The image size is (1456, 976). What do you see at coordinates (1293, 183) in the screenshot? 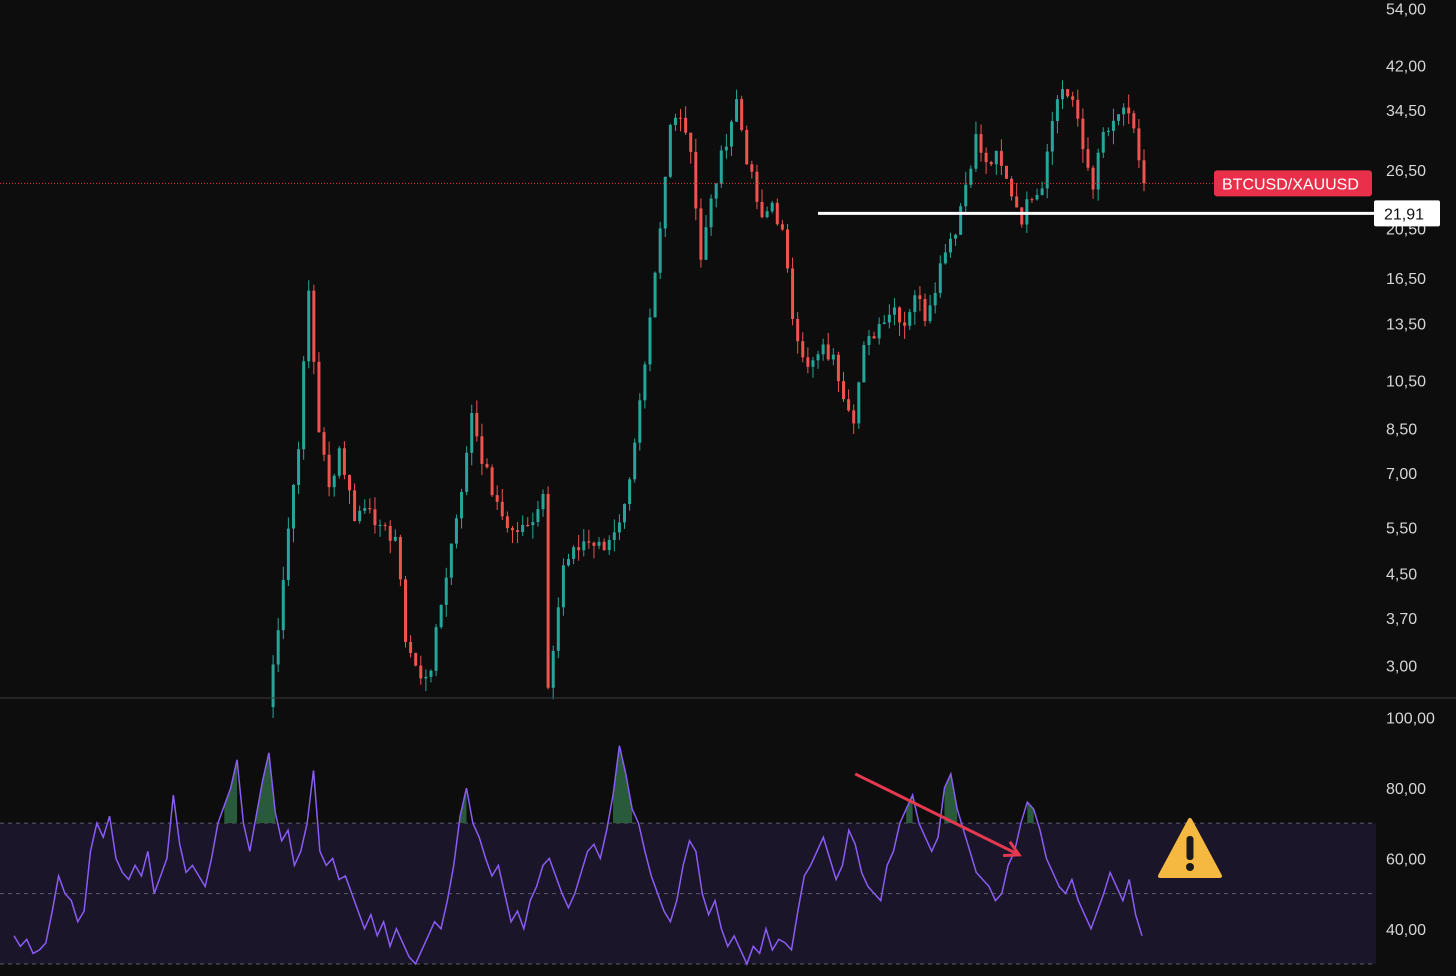
I see `symbol-badge` at bounding box center [1293, 183].